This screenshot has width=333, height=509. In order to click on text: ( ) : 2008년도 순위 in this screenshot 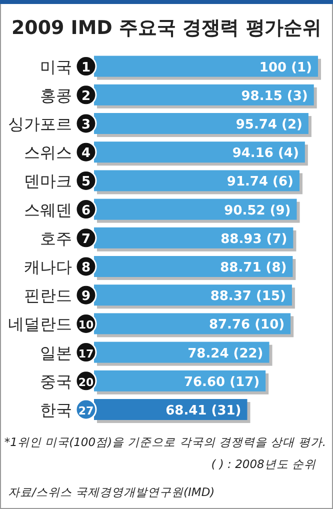, I will do `click(263, 464)`.